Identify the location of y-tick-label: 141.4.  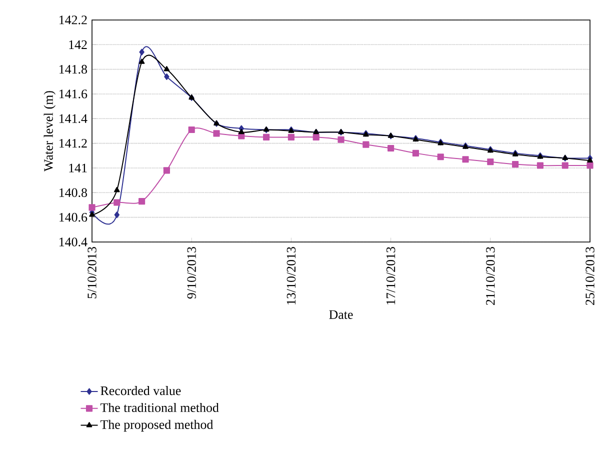
(73, 119).